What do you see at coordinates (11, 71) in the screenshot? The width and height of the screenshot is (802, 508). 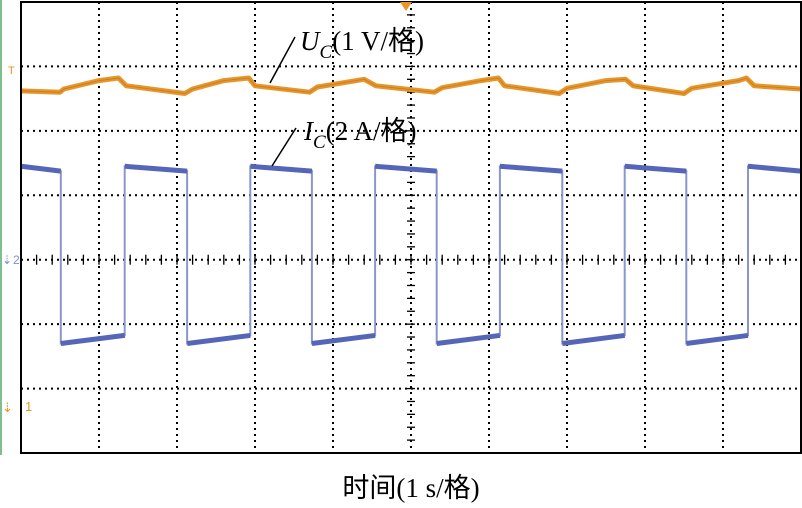 I see `trigger-level-marker: T` at bounding box center [11, 71].